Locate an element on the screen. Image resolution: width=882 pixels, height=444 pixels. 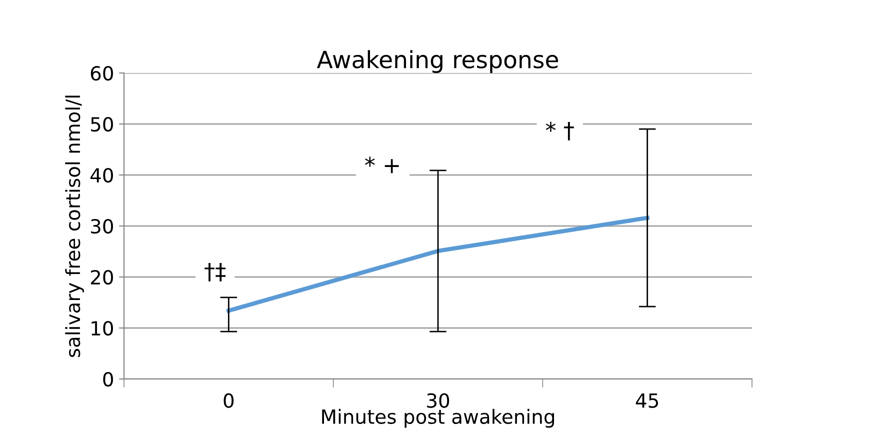
x-axis-title: Minutes post awakening is located at coordinates (438, 418).